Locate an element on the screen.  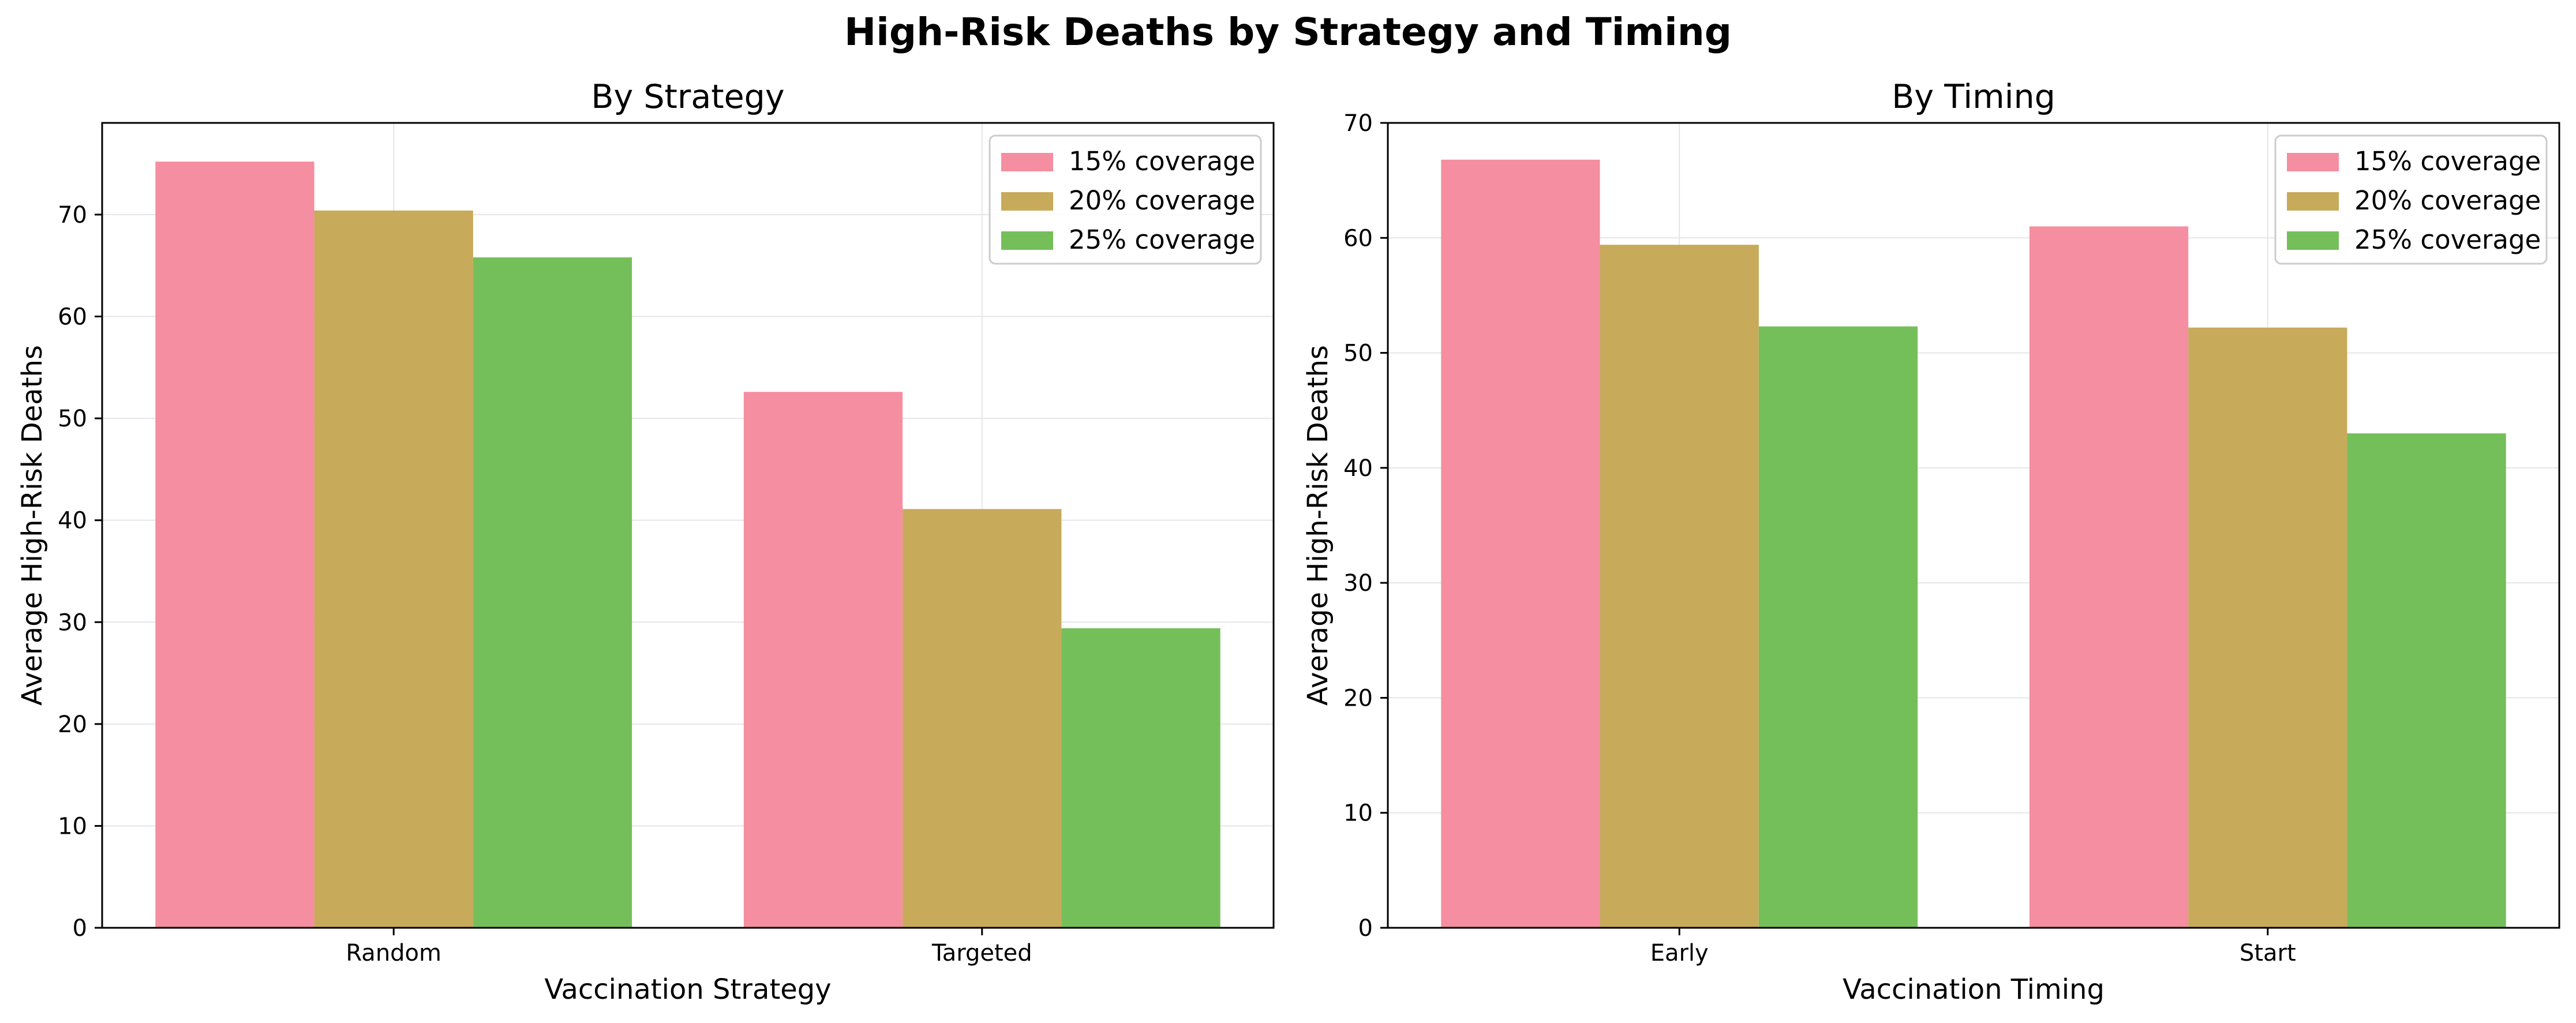
bar-random-25pct-coverage is located at coordinates (552, 592).